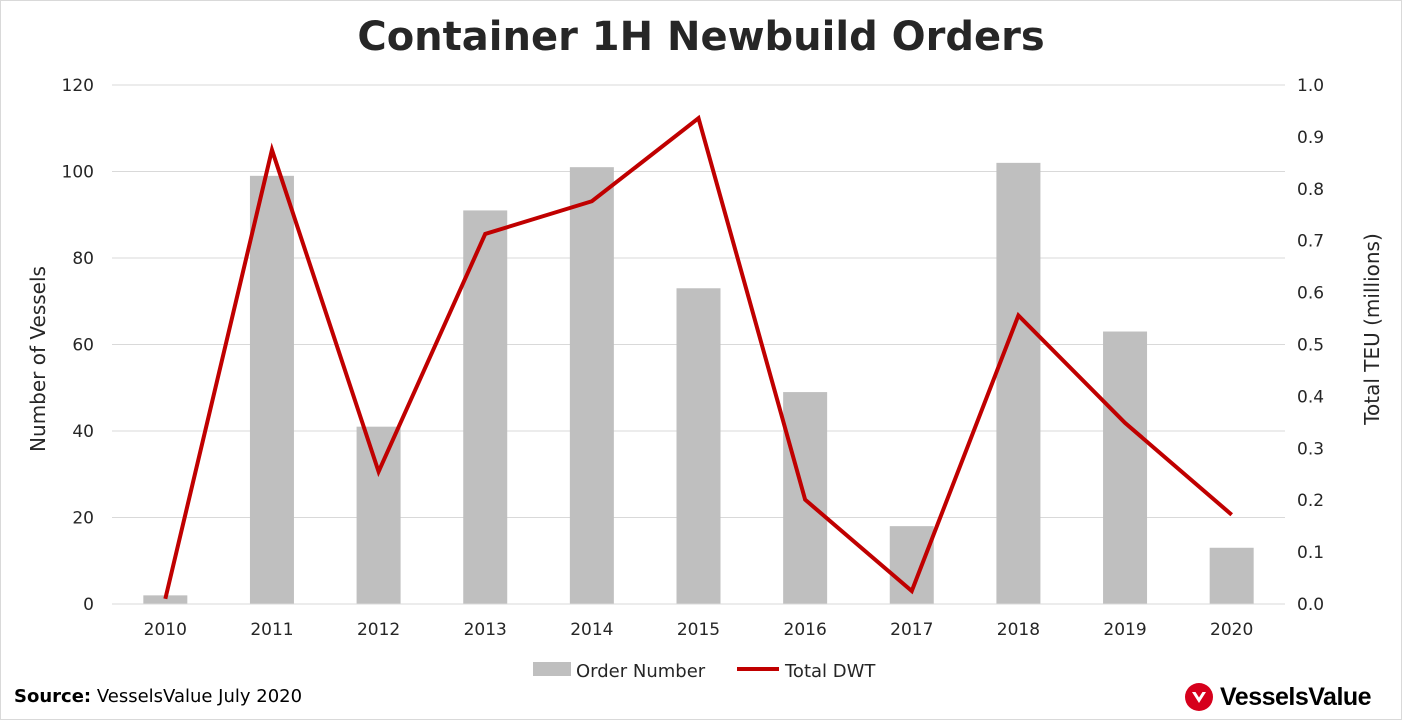  I want to click on source-text: VesselsValue July 2020, so click(197, 696).